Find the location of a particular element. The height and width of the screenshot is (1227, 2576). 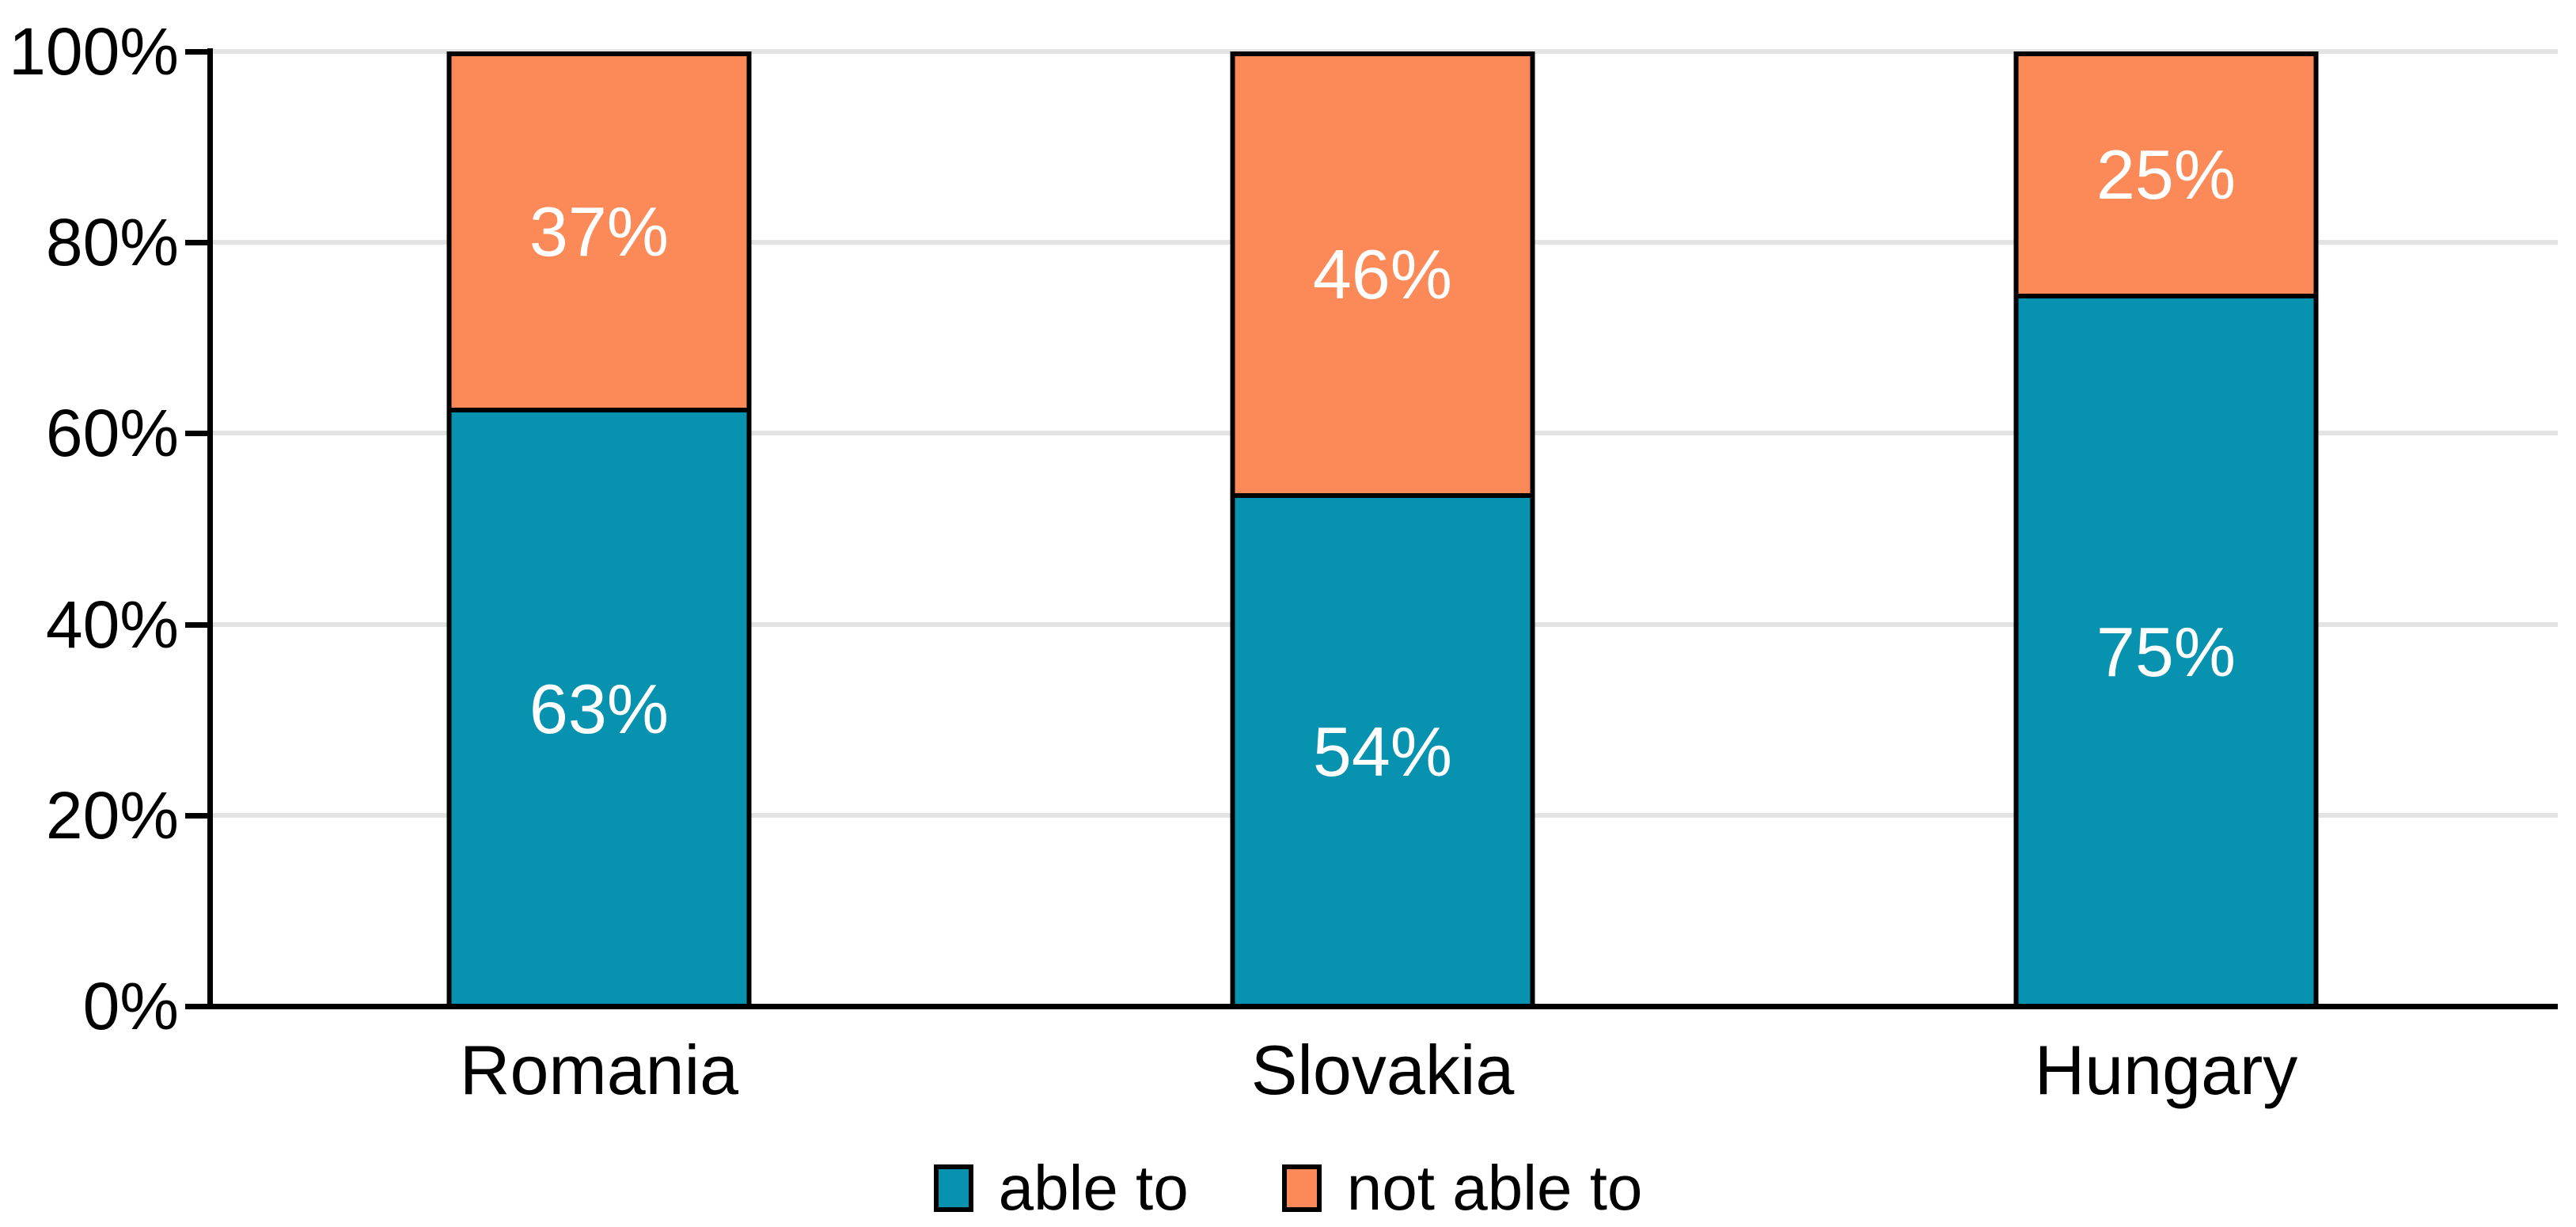

bar-hungary-segment-not-able-to: 25% is located at coordinates (2166, 175).